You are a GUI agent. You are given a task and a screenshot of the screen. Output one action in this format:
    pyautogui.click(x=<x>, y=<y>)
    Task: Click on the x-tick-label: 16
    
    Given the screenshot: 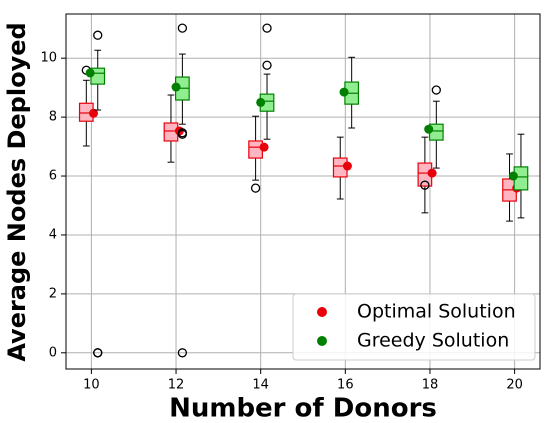 What is the action you would take?
    pyautogui.click(x=345, y=385)
    